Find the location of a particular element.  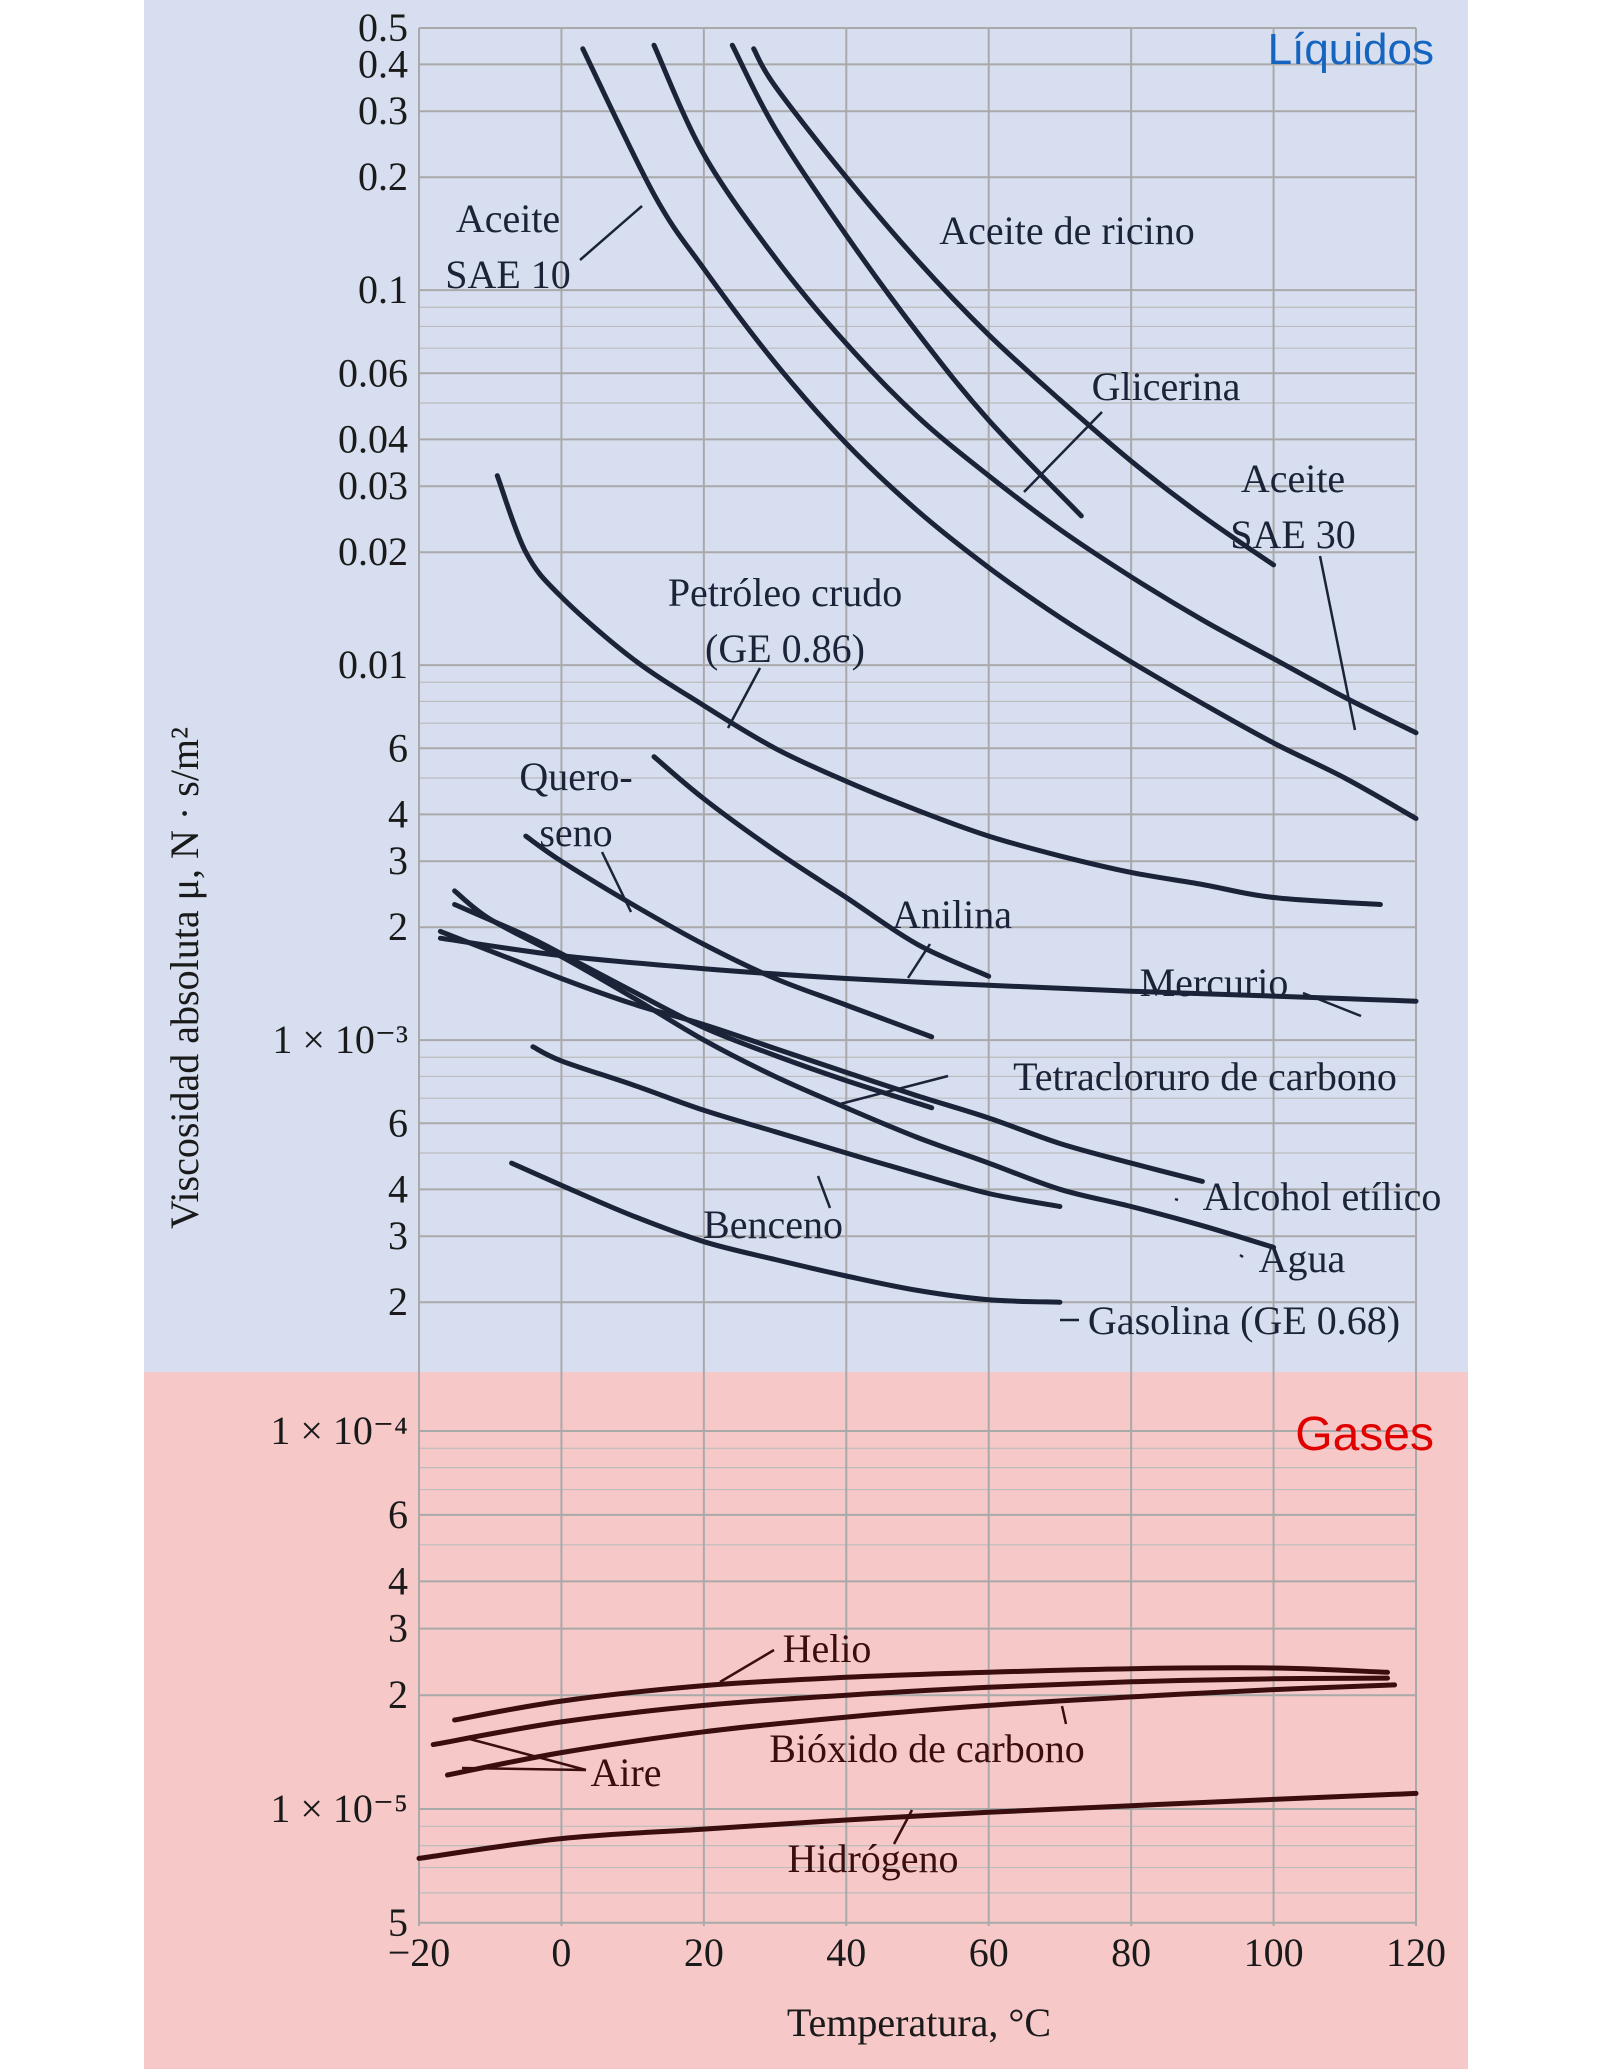

y-tick-label: 1 × 10⁻⁴ is located at coordinates (339, 1430).